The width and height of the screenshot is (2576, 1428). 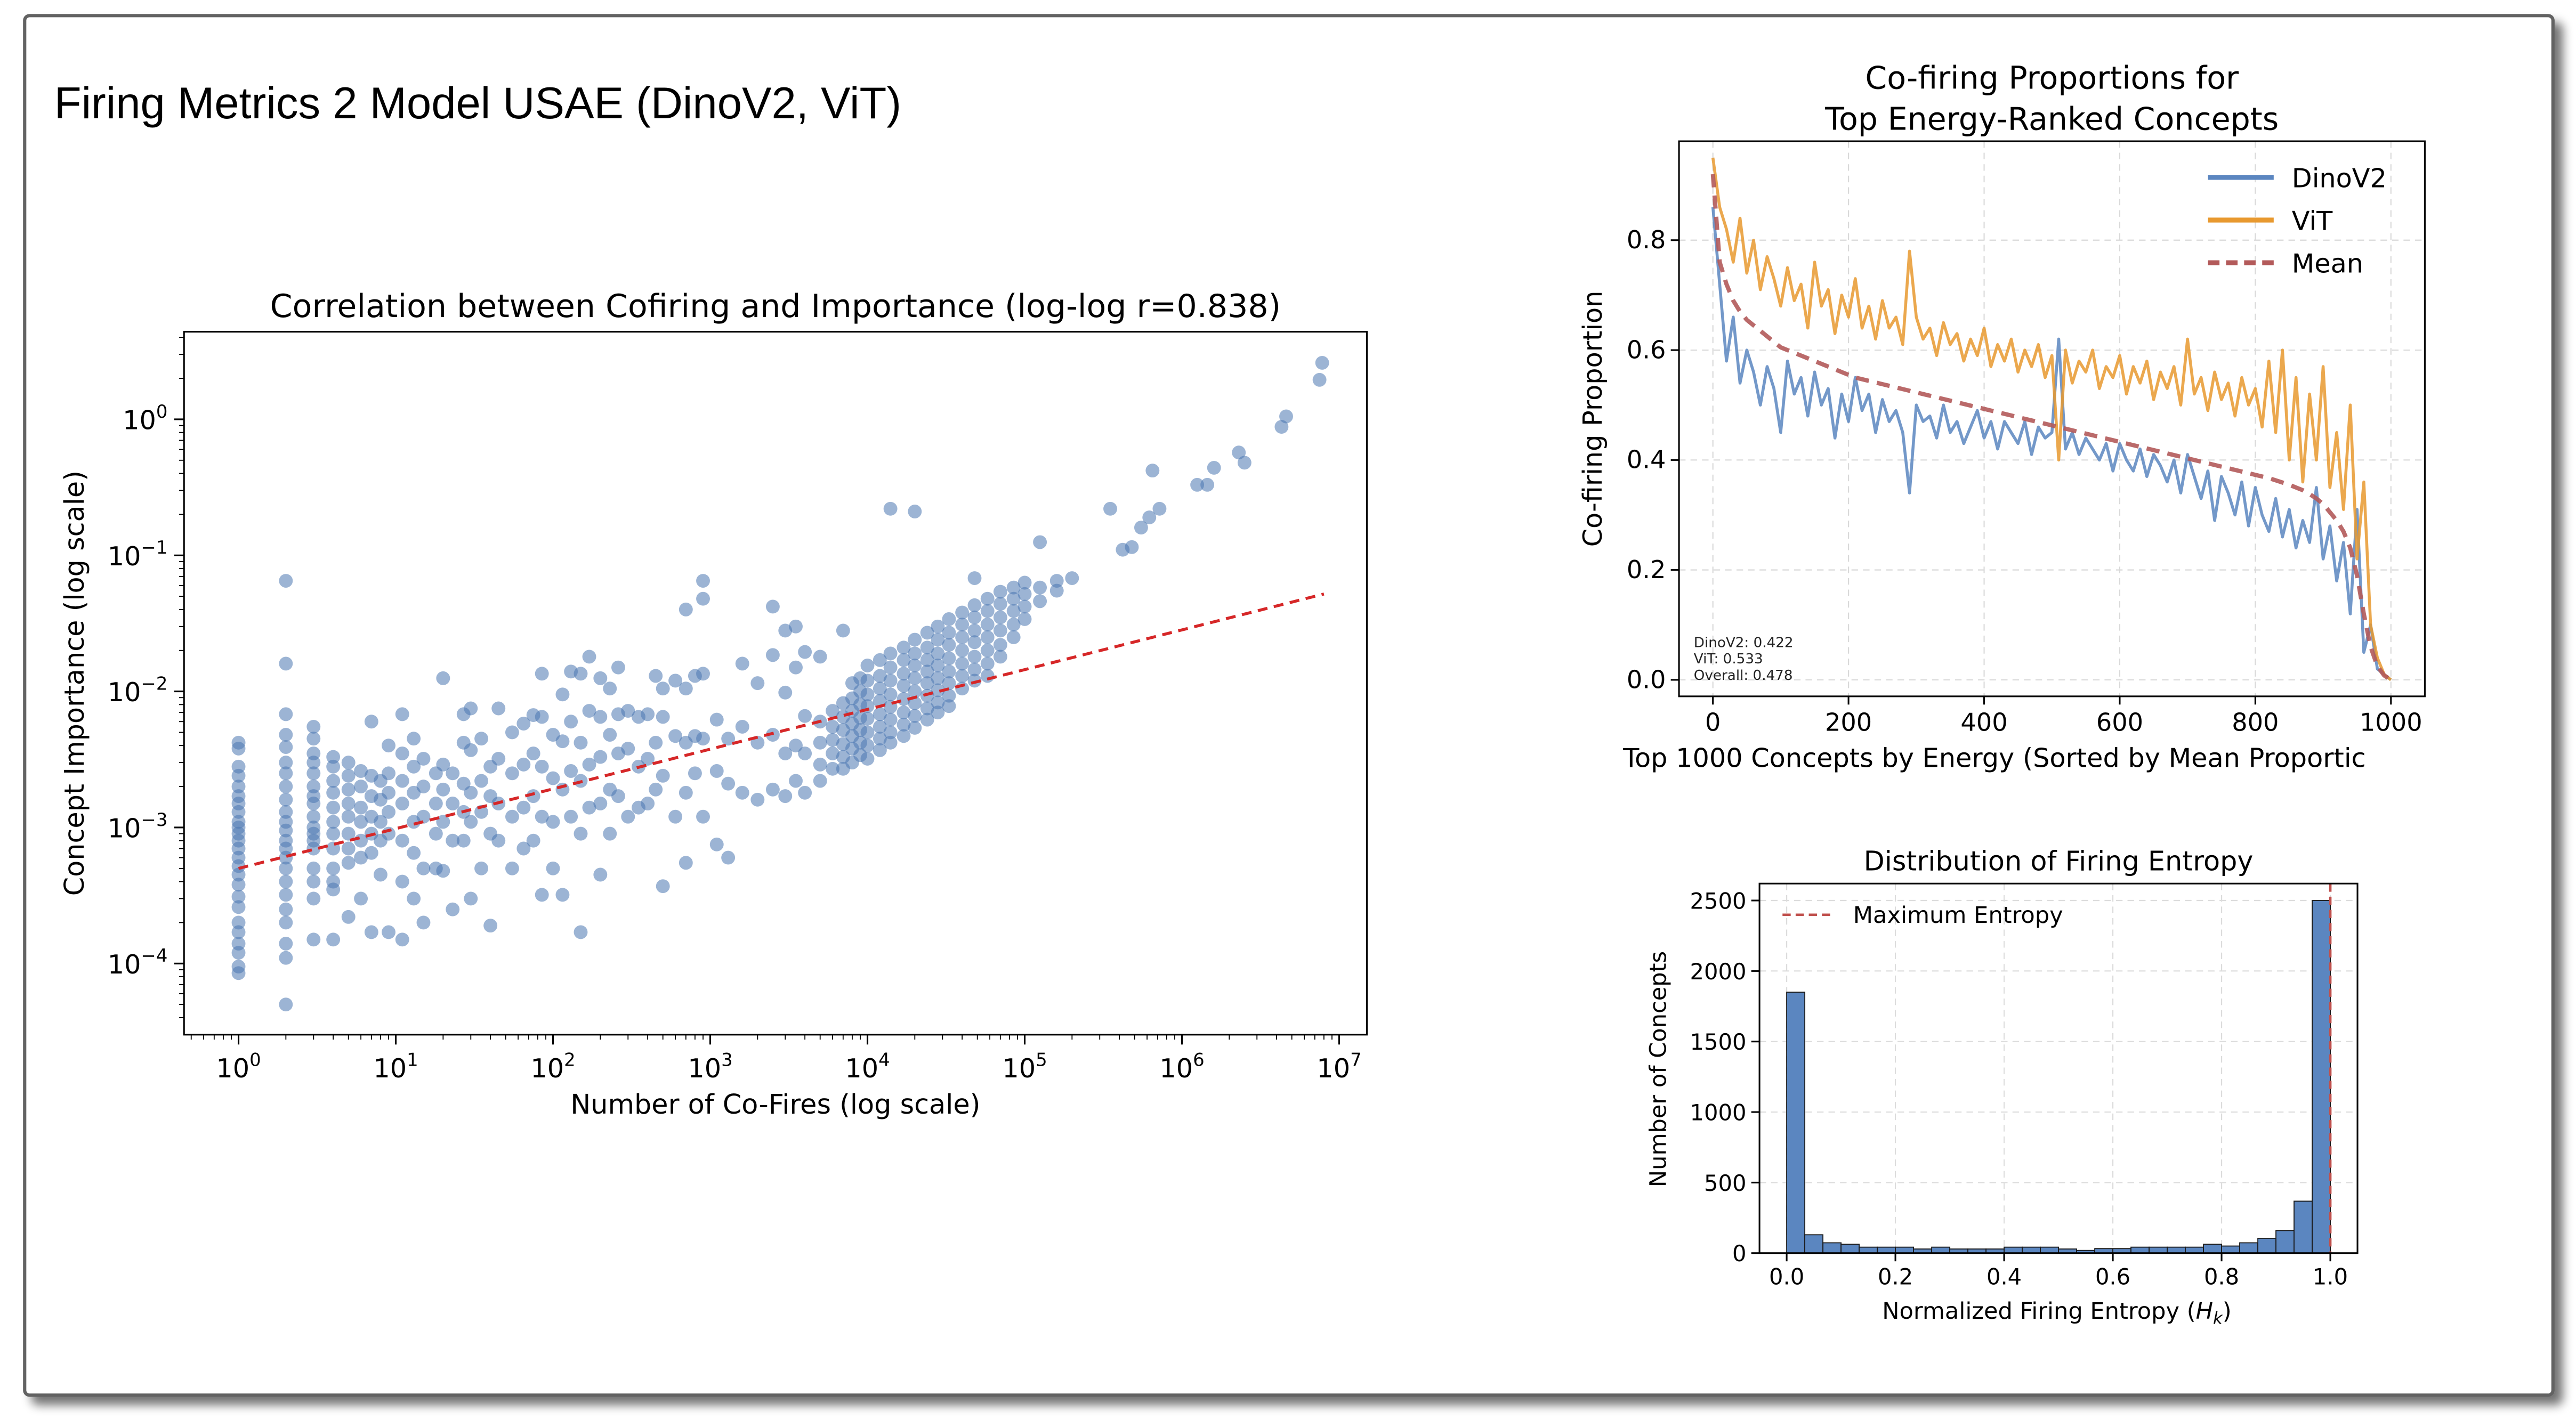 What do you see at coordinates (2205, 1311) in the screenshot?
I see `entropy-xlabel-math: H` at bounding box center [2205, 1311].